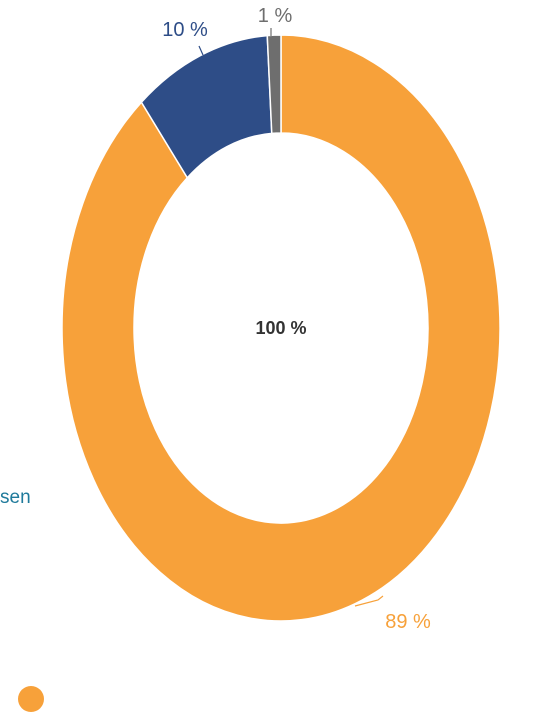 The image size is (537, 712). What do you see at coordinates (15, 497) in the screenshot?
I see `legend-label-fragment: sen` at bounding box center [15, 497].